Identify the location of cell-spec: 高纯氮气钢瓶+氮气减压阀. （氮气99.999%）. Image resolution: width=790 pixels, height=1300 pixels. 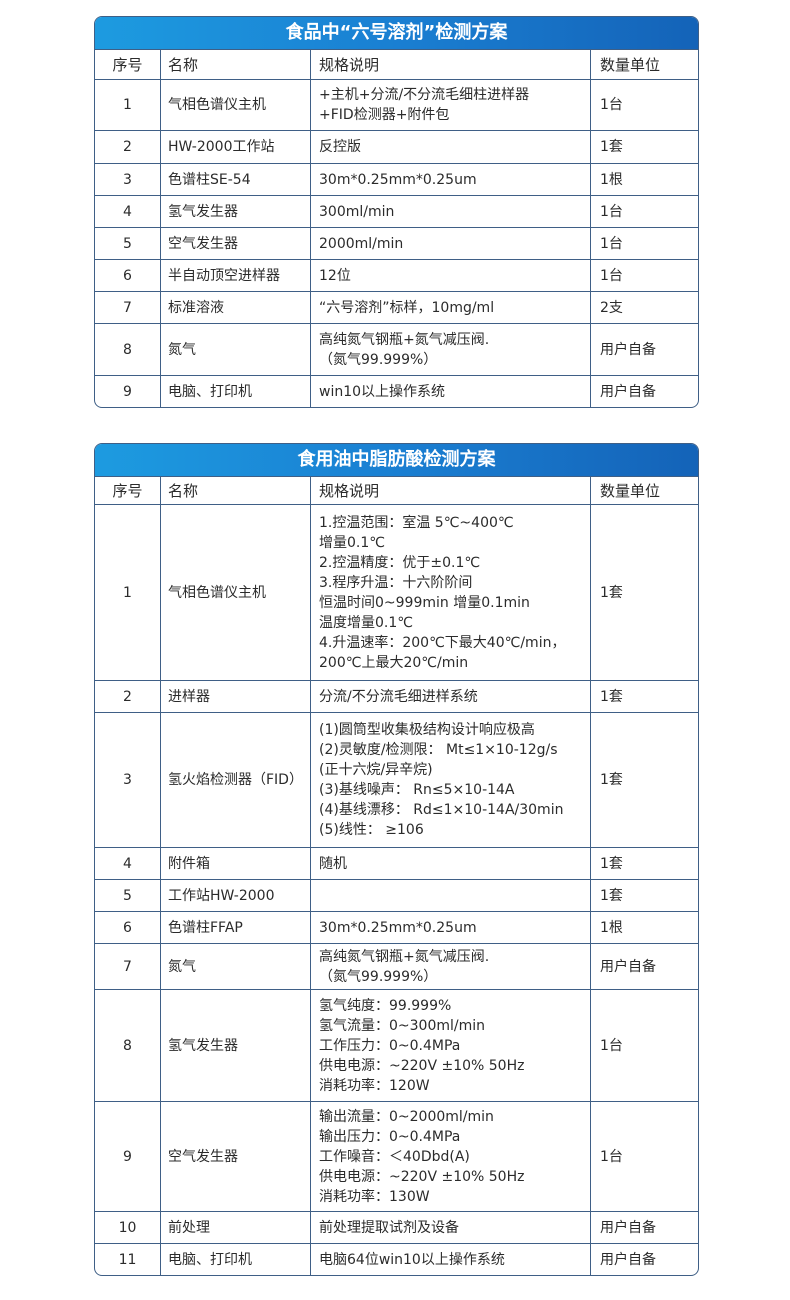
(450, 349).